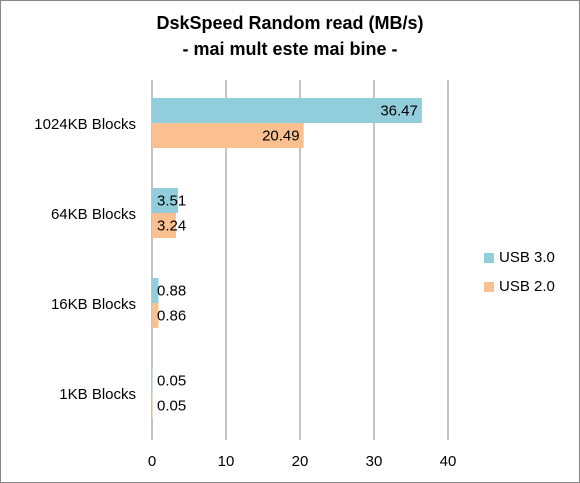 The width and height of the screenshot is (580, 483). What do you see at coordinates (374, 461) in the screenshot?
I see `x-tick-label: 30` at bounding box center [374, 461].